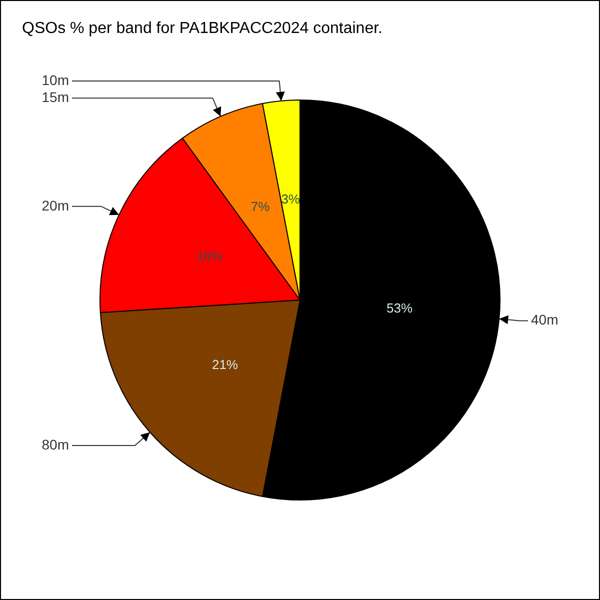 Image resolution: width=600 pixels, height=600 pixels. I want to click on slice-label: 15m, so click(55, 96).